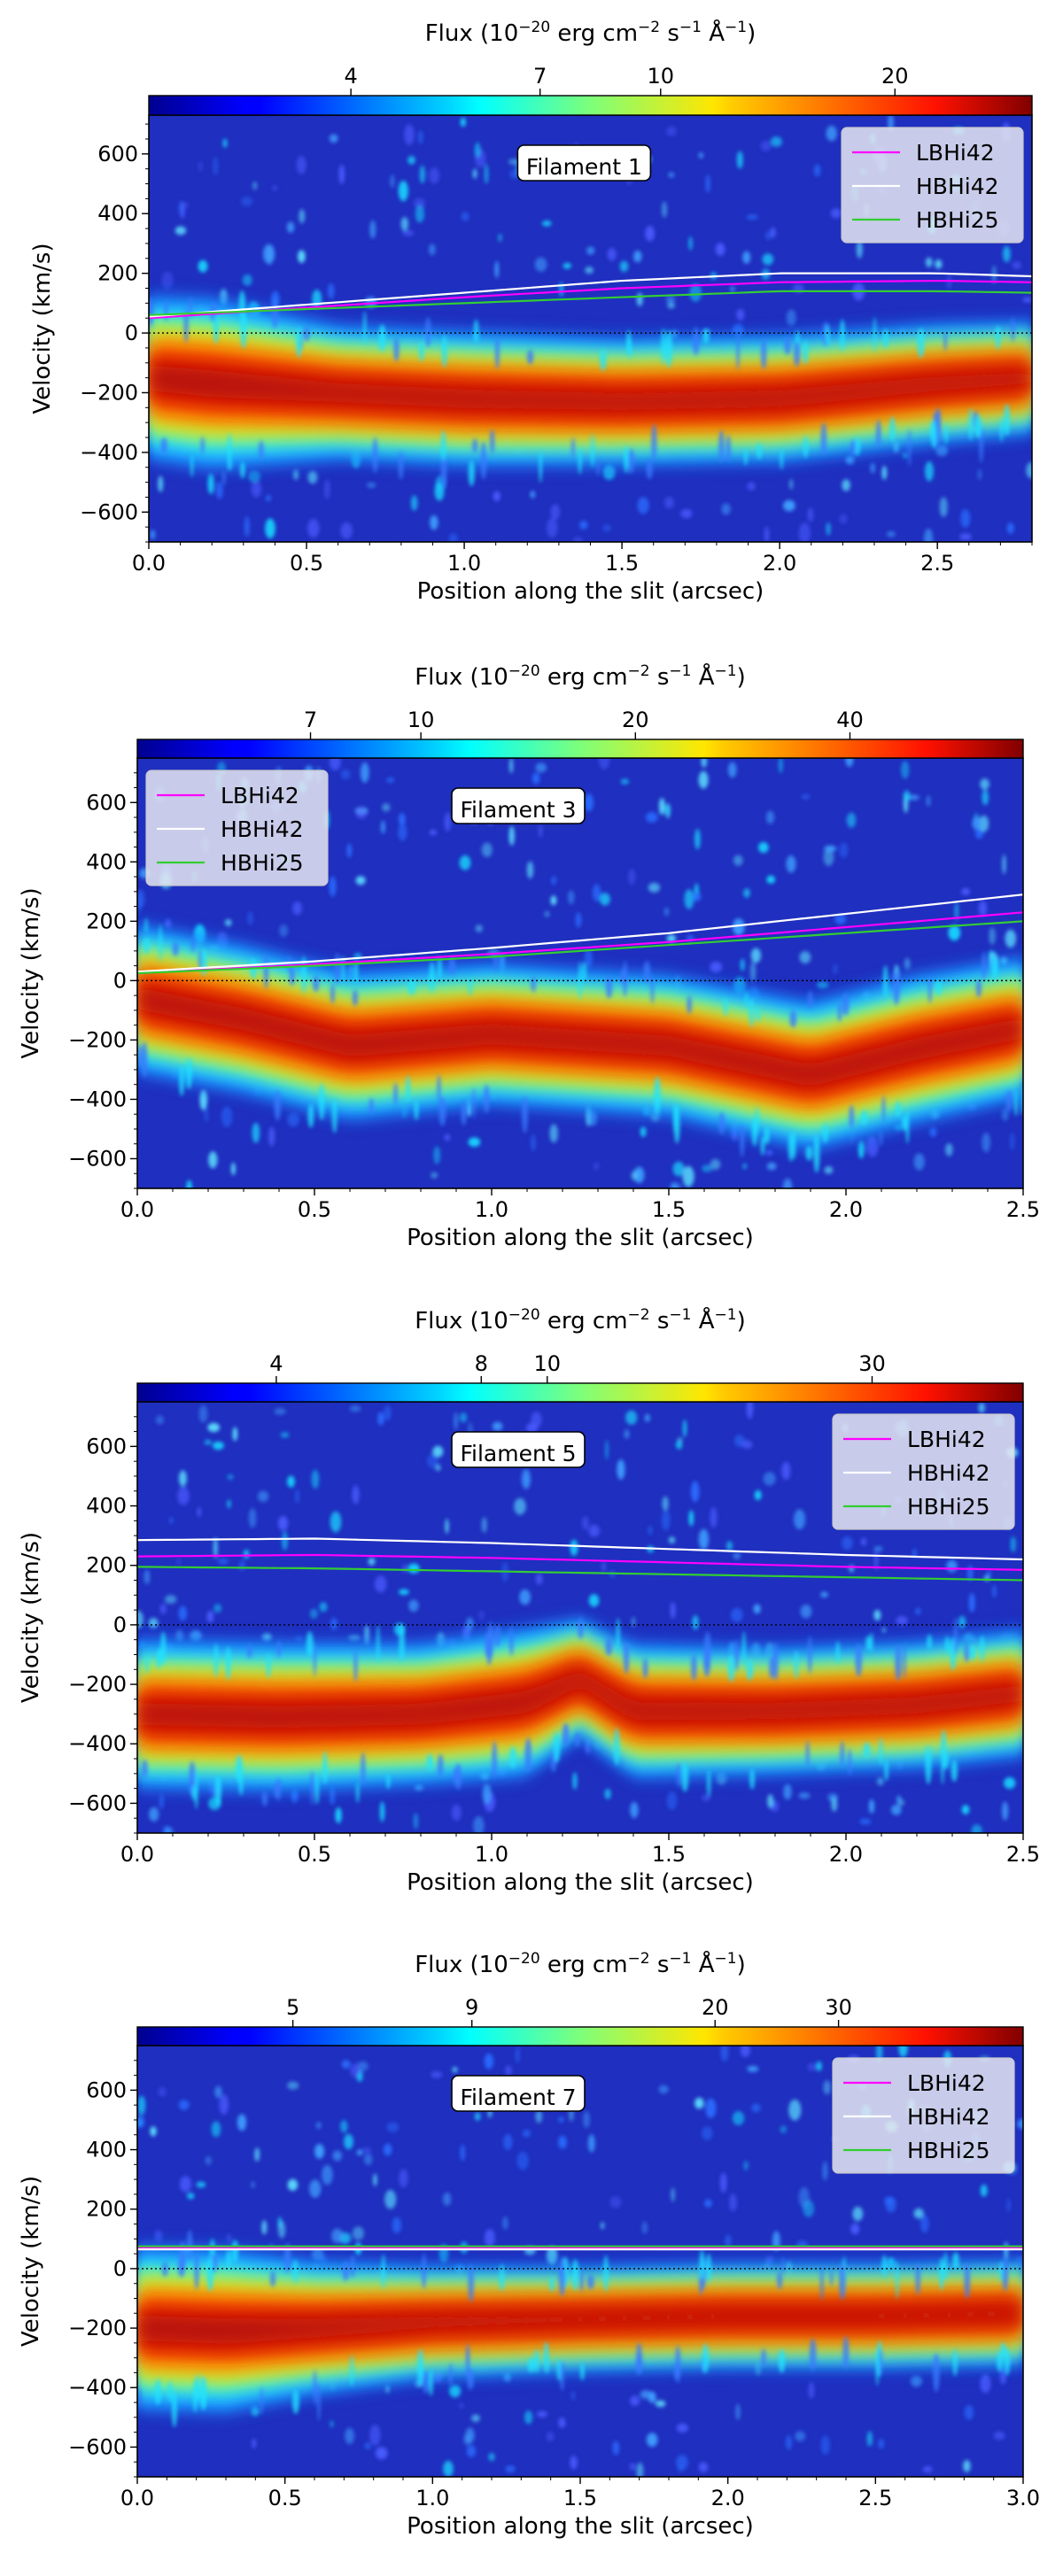  Describe the element at coordinates (680, 1315) in the screenshot. I see `colorbar-label-label-exp3: −1` at that location.